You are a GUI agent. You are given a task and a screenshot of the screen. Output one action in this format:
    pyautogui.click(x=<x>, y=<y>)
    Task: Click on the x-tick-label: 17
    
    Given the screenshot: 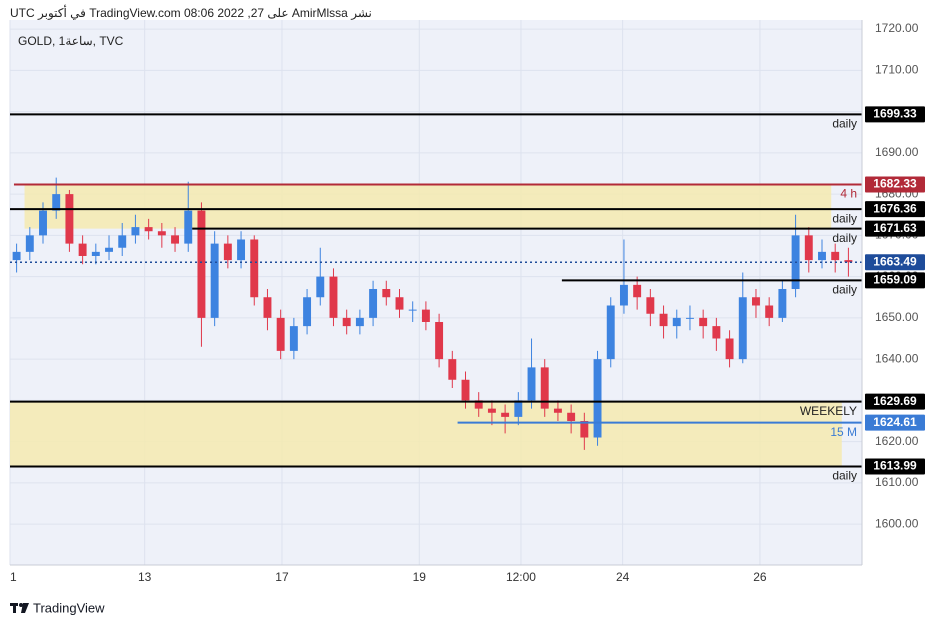 What is the action you would take?
    pyautogui.click(x=282, y=577)
    